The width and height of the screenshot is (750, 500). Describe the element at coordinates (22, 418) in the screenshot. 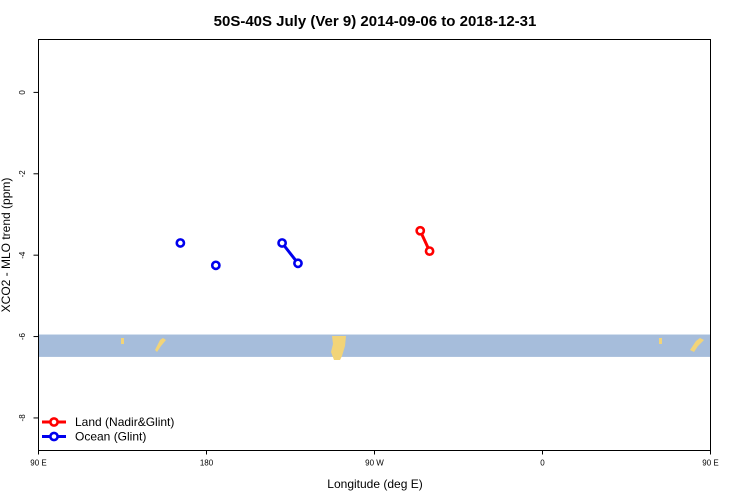

I see `y-tick-label: -8` at that location.